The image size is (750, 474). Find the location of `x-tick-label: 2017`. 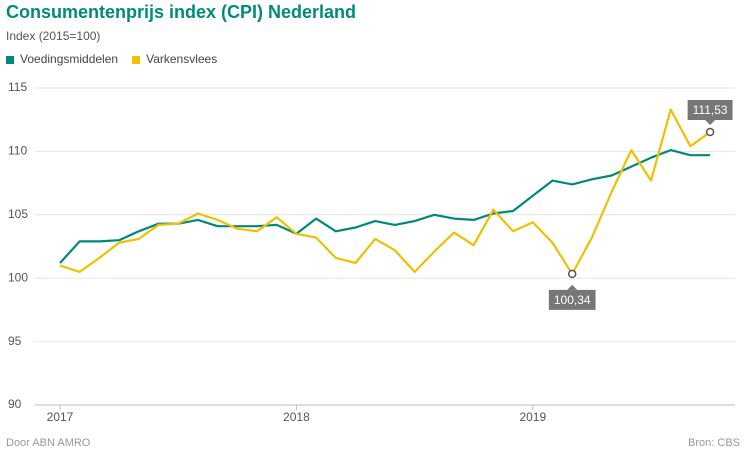

x-tick-label: 2017 is located at coordinates (60, 417).